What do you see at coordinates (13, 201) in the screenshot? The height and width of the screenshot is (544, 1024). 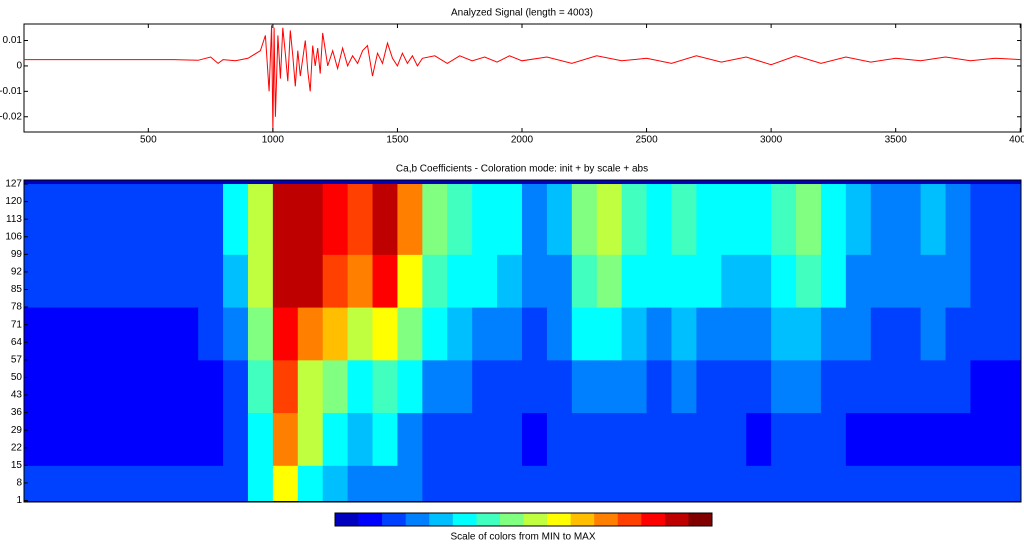 I see `y-tick-label: 120` at bounding box center [13, 201].